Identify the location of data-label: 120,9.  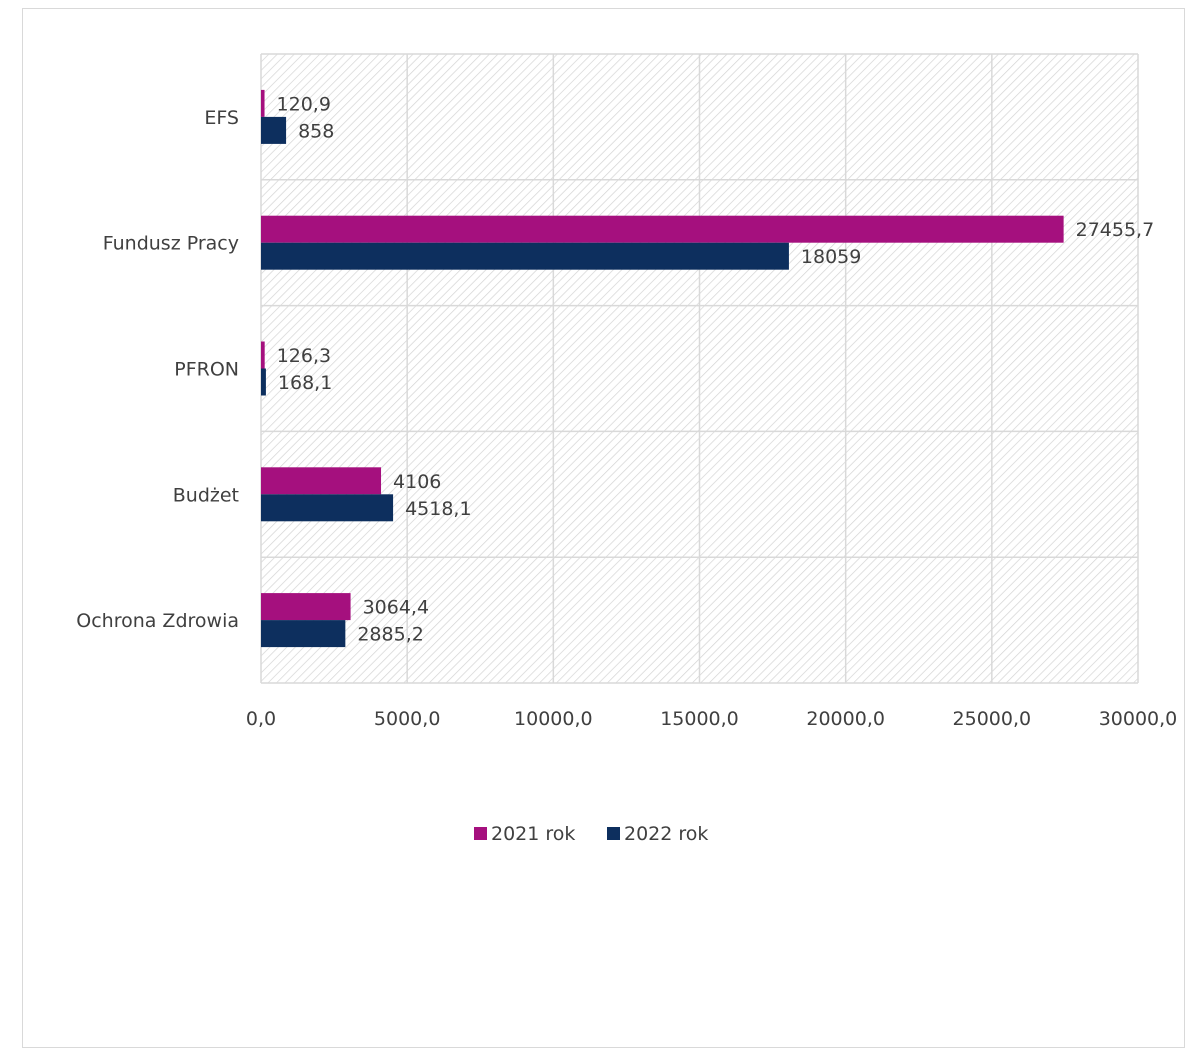
(304, 104).